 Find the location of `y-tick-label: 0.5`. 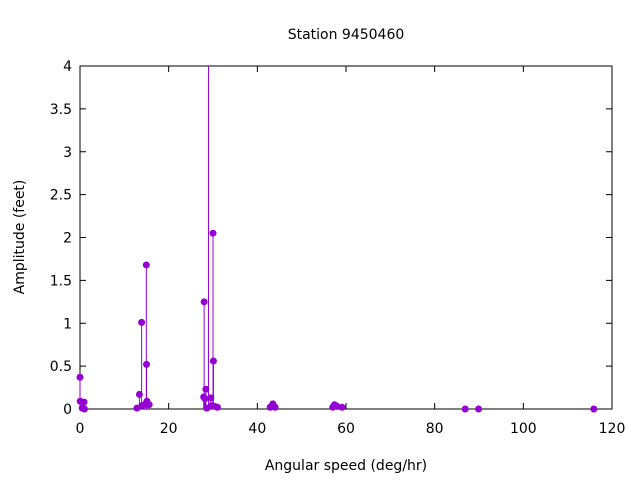

y-tick-label: 0.5 is located at coordinates (61, 367).